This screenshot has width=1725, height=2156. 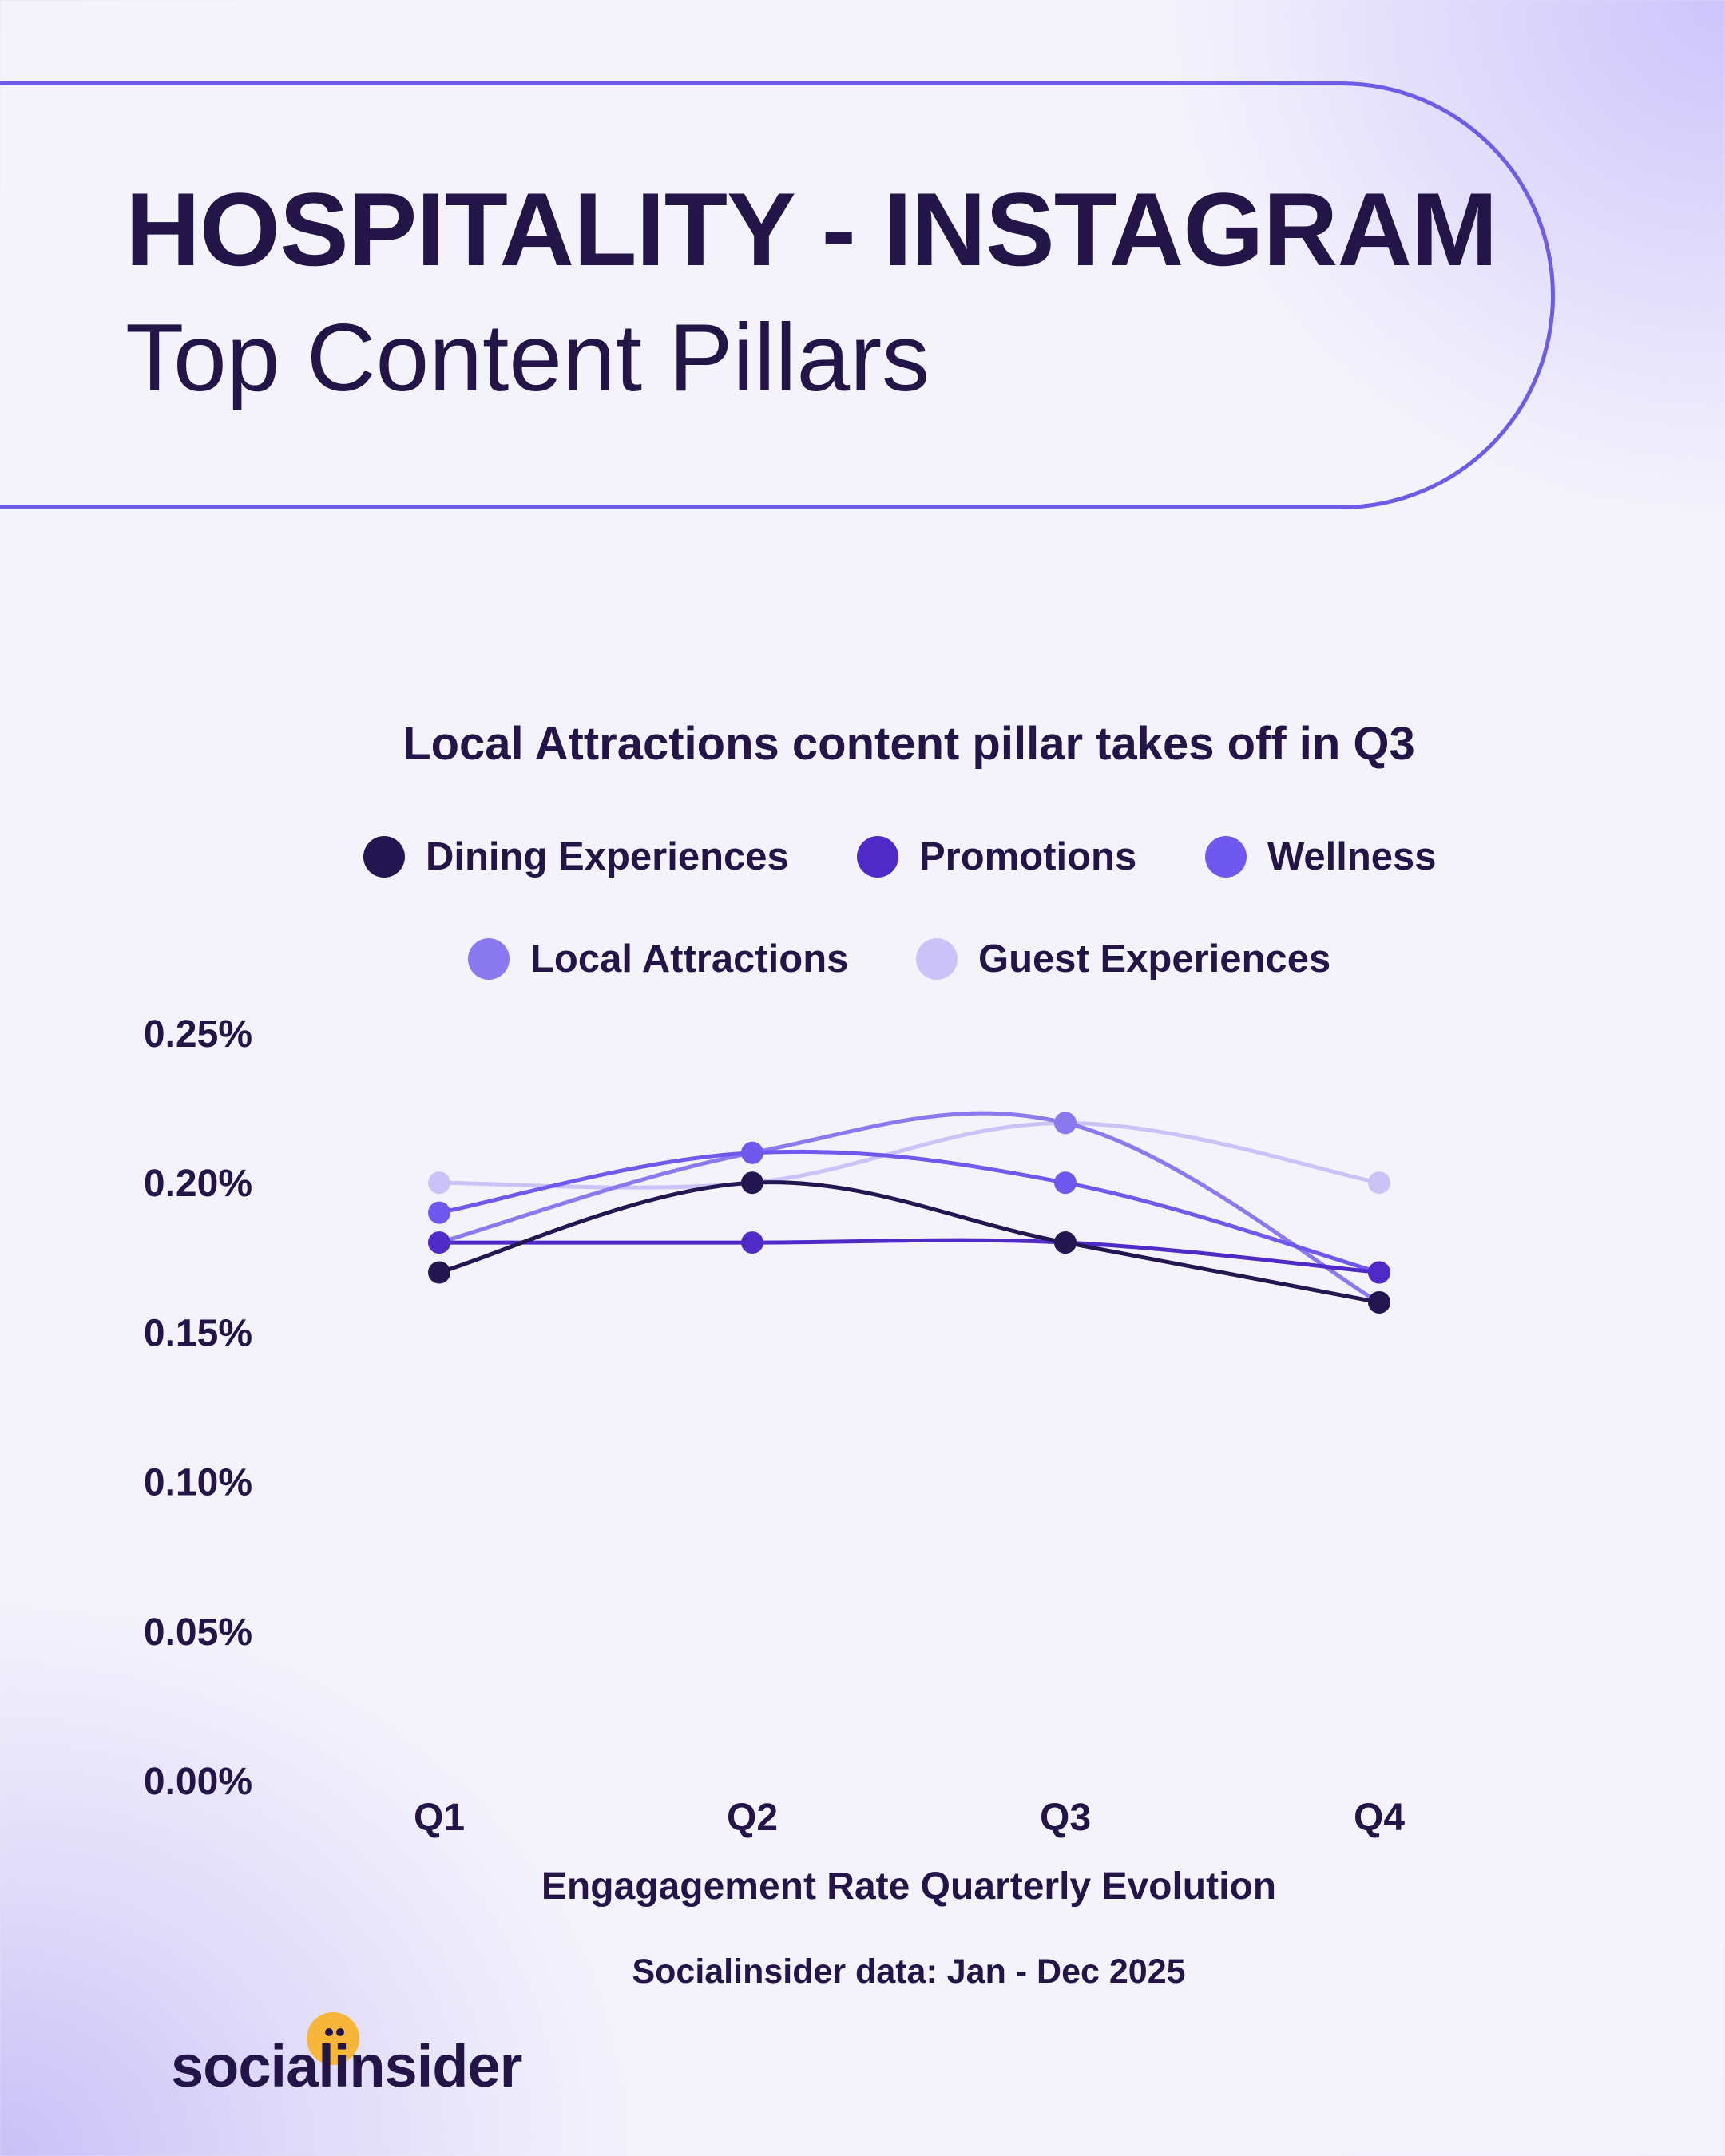 What do you see at coordinates (346, 2066) in the screenshot?
I see `logo-text: socialinsider` at bounding box center [346, 2066].